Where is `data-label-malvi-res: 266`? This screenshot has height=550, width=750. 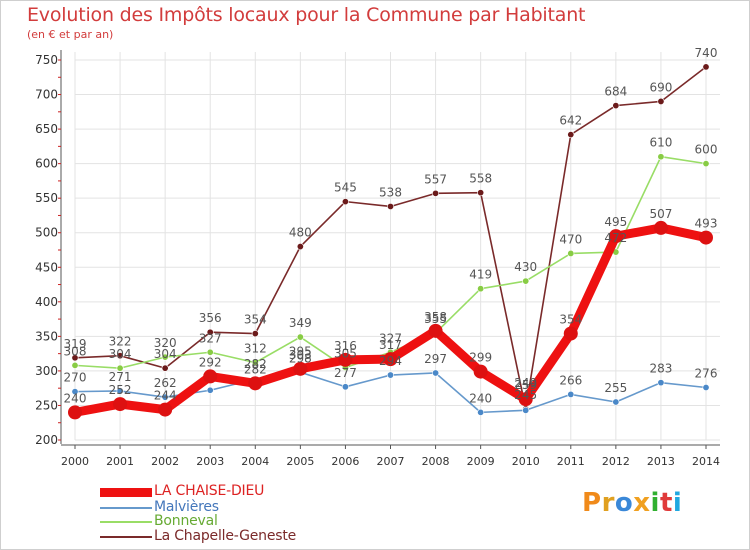 data-label-malvi-res: 266 is located at coordinates (570, 380).